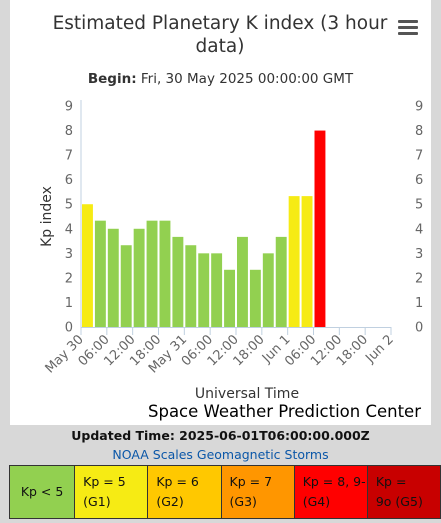  What do you see at coordinates (112, 79) in the screenshot?
I see `begin-label: Begin:` at bounding box center [112, 79].